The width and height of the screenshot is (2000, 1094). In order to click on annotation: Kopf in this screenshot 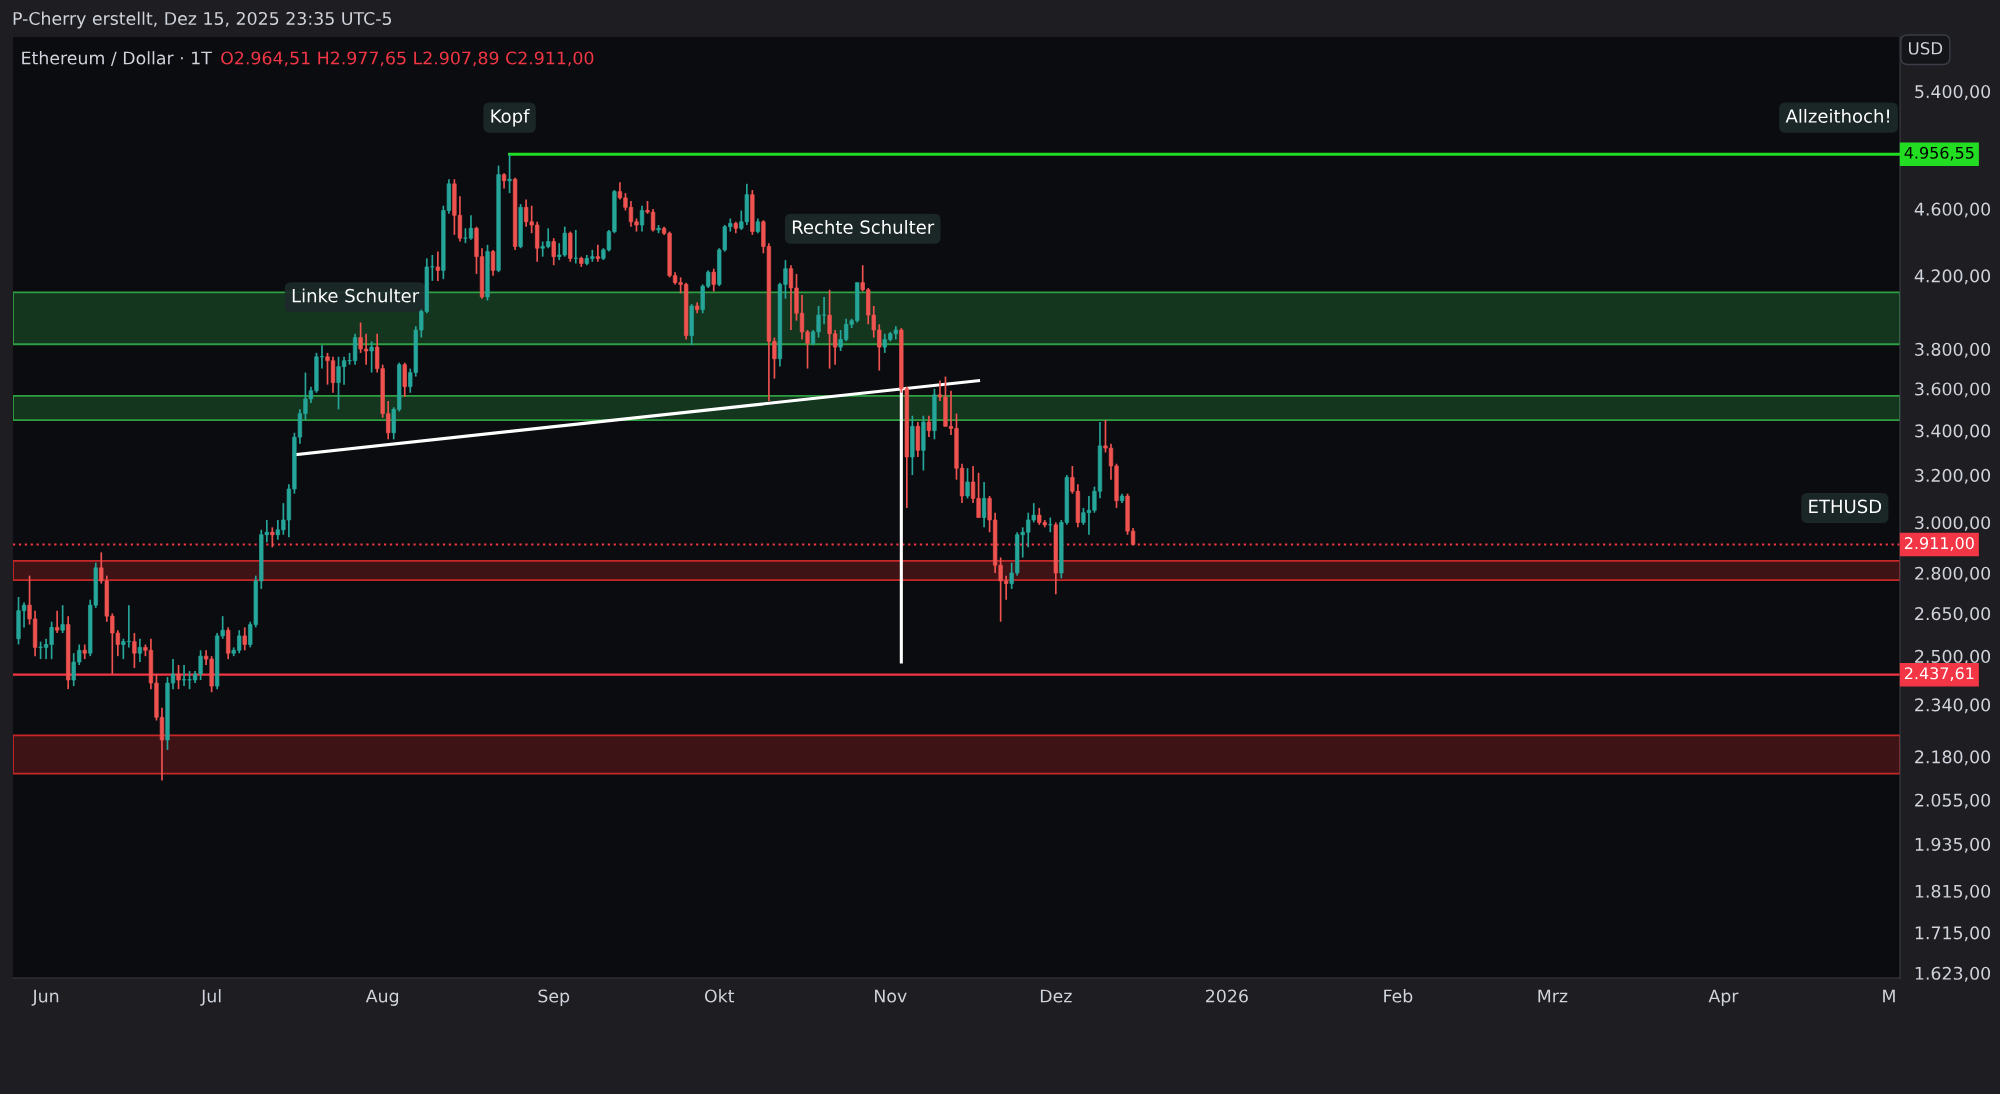, I will do `click(510, 117)`.